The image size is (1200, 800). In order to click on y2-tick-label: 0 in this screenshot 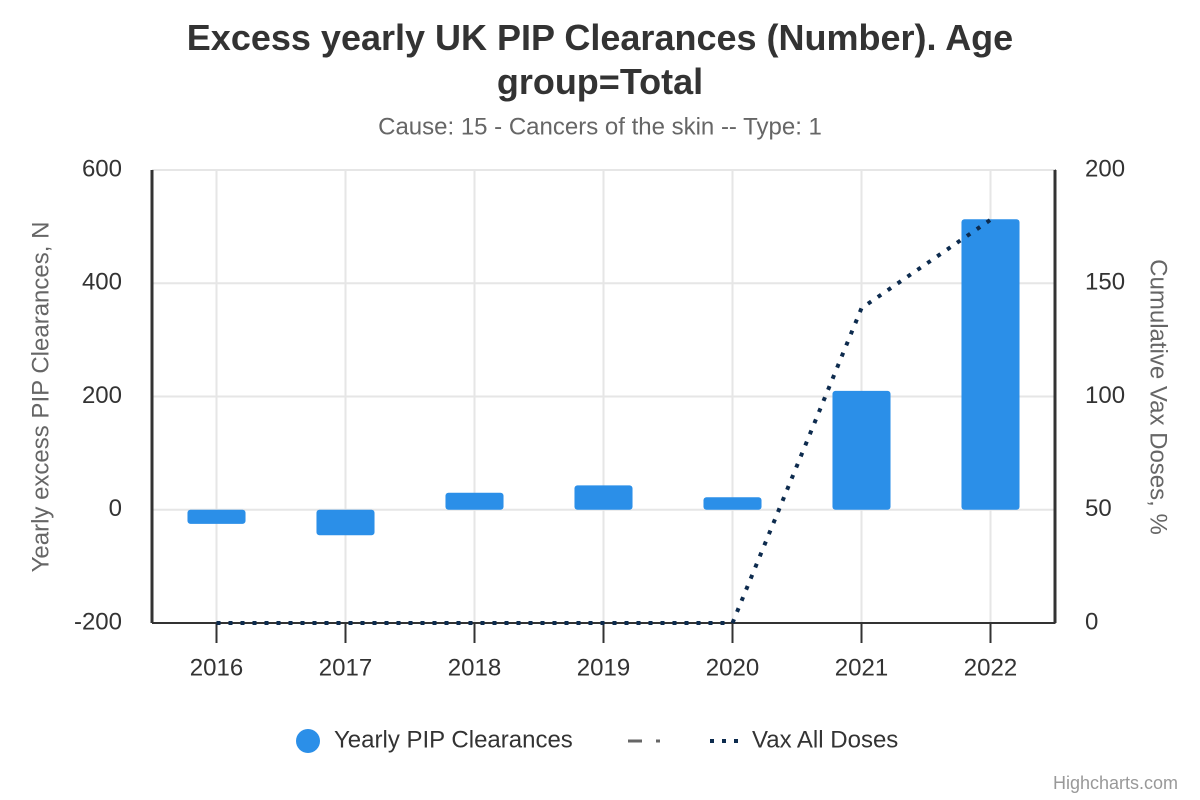, I will do `click(1091, 621)`.